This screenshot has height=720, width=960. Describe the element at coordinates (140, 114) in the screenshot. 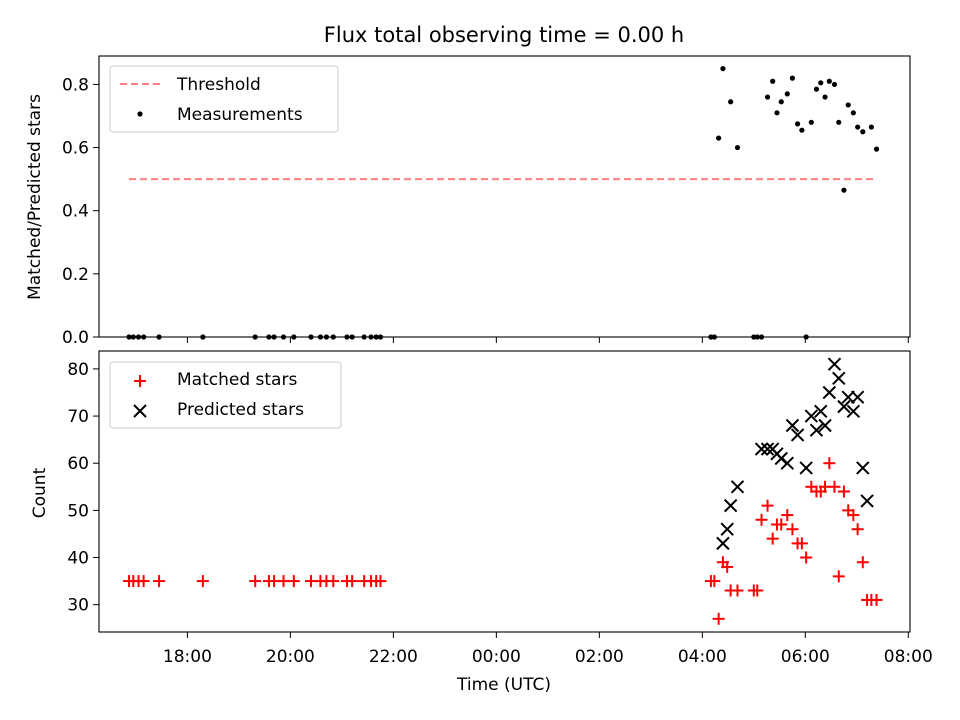

I see `measurements-legend-swatch` at that location.